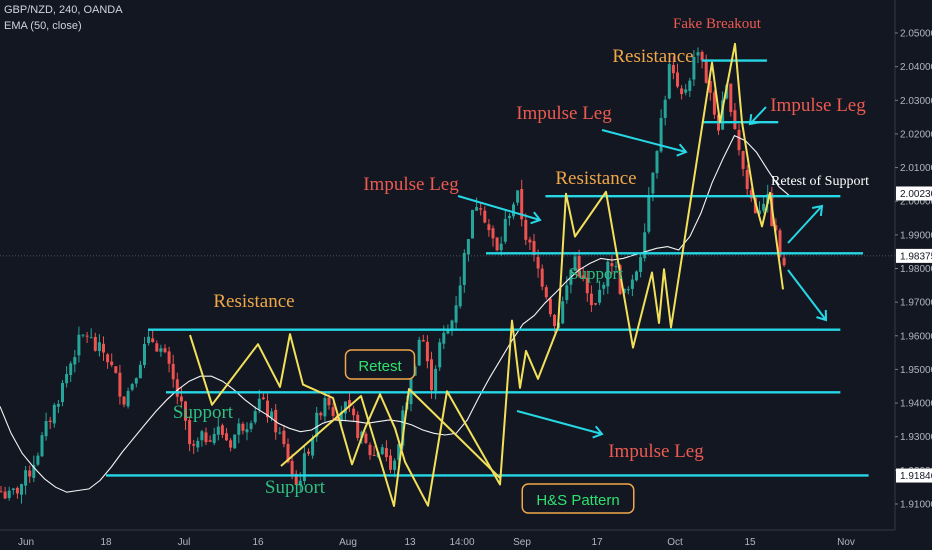  I want to click on y-tick-label: 2.01000, so click(916, 168).